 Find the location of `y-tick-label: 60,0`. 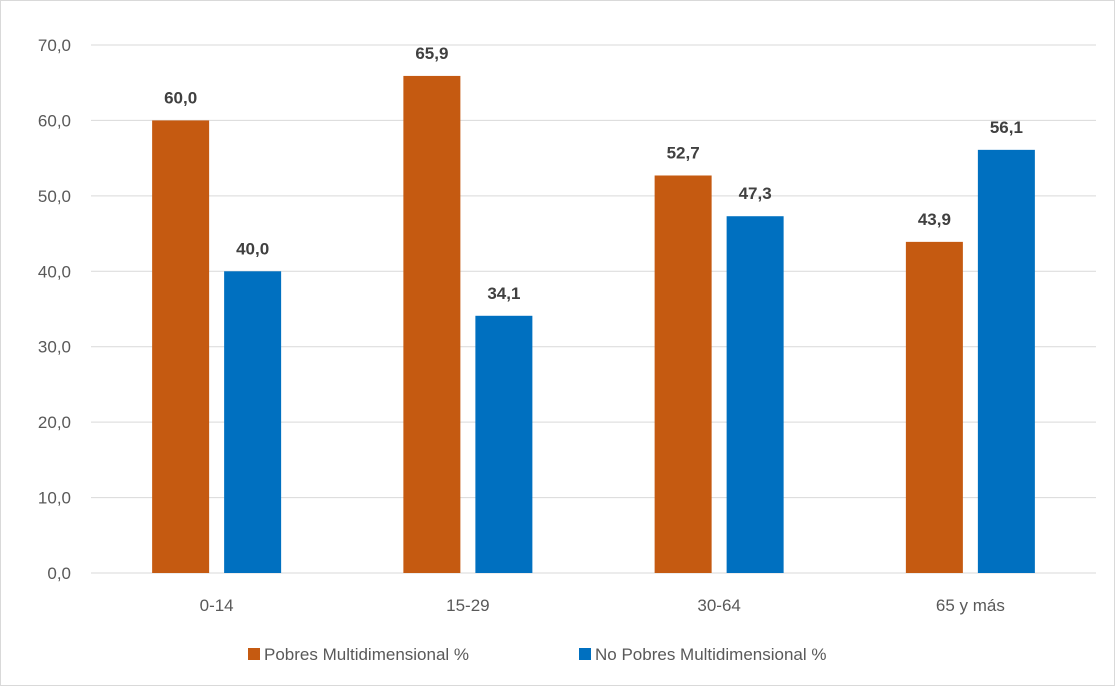

y-tick-label: 60,0 is located at coordinates (54, 120).